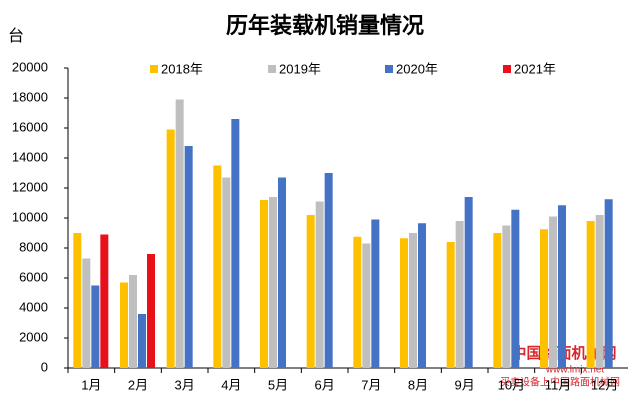 This screenshot has height=407, width=640. Describe the element at coordinates (30, 96) in the screenshot. I see `y-tick-label: 18000` at that location.